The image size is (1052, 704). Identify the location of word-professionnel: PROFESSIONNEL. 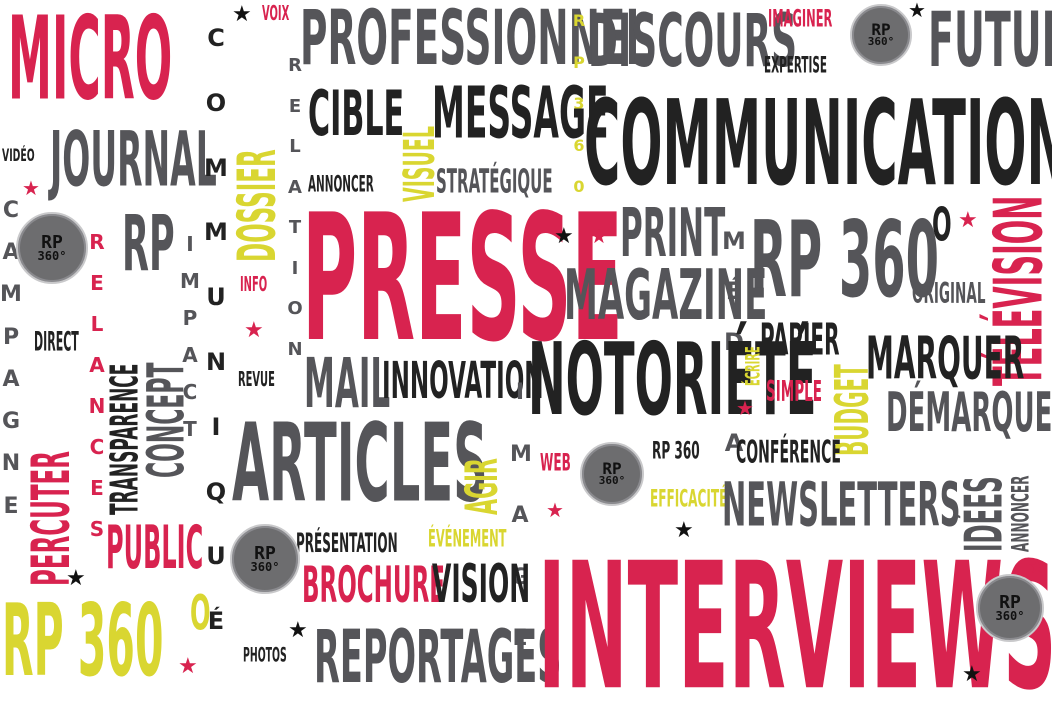
(475, 41).